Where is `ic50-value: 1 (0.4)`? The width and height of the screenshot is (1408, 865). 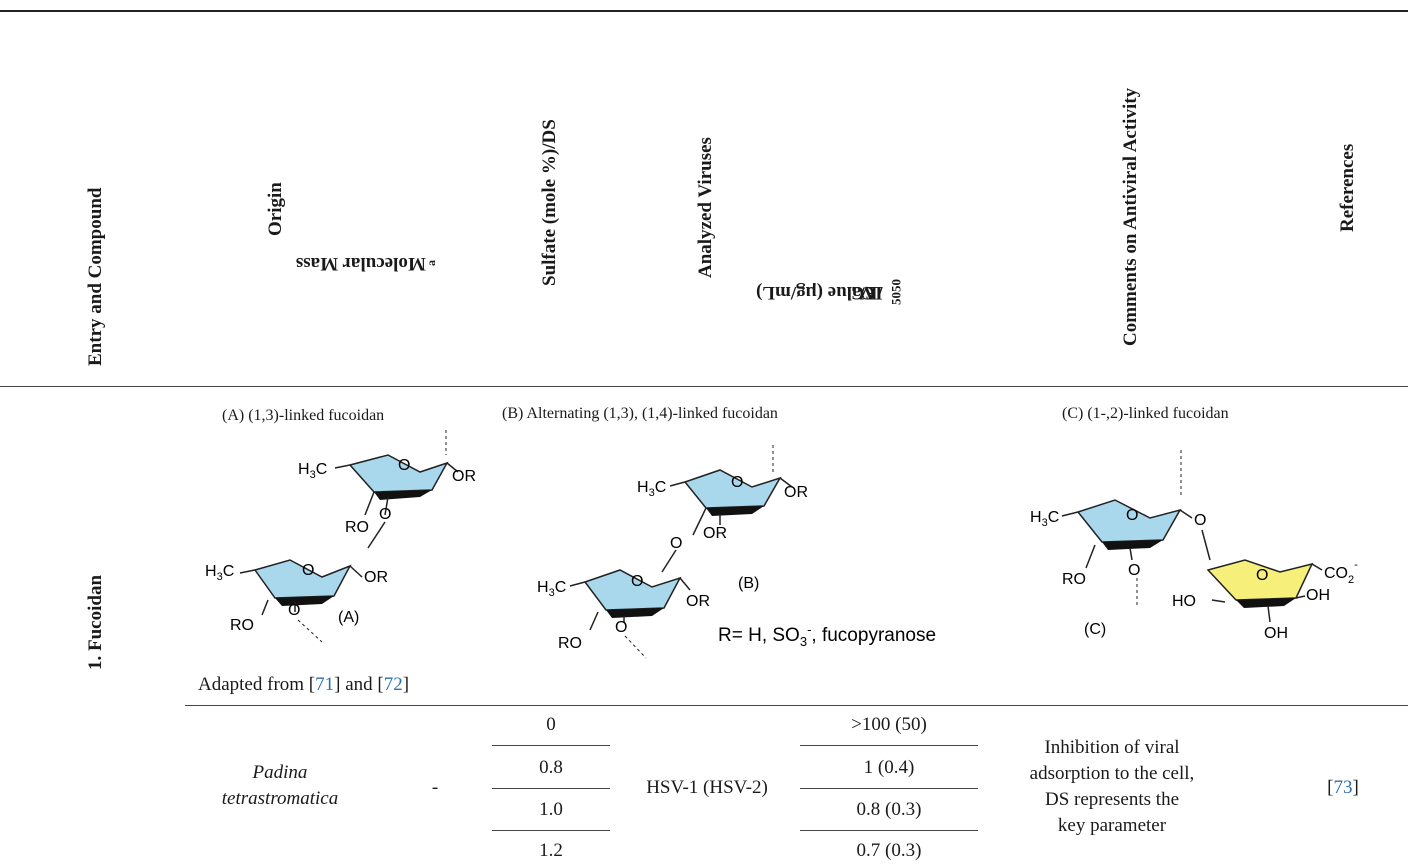
ic50-value: 1 (0.4) is located at coordinates (889, 767).